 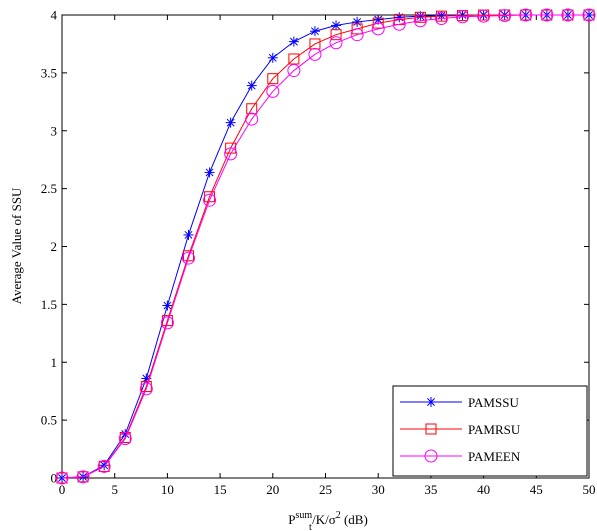 What do you see at coordinates (378, 489) in the screenshot?
I see `x-tick-label: 30` at bounding box center [378, 489].